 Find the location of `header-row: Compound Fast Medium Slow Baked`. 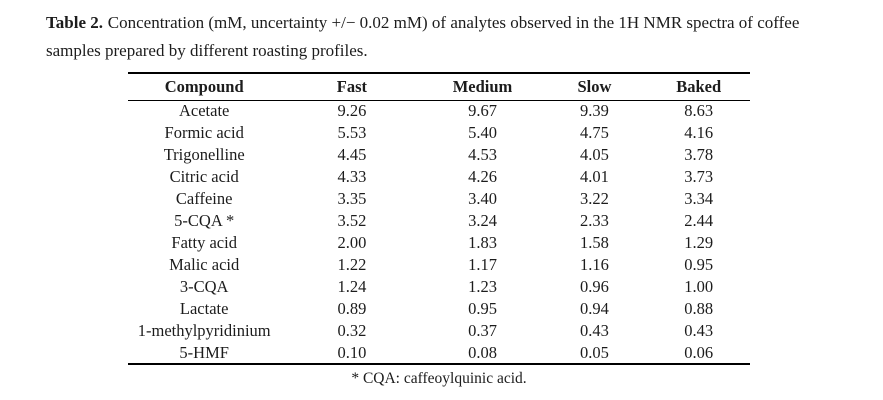

header-row: Compound Fast Medium Slow Baked is located at coordinates (439, 87).